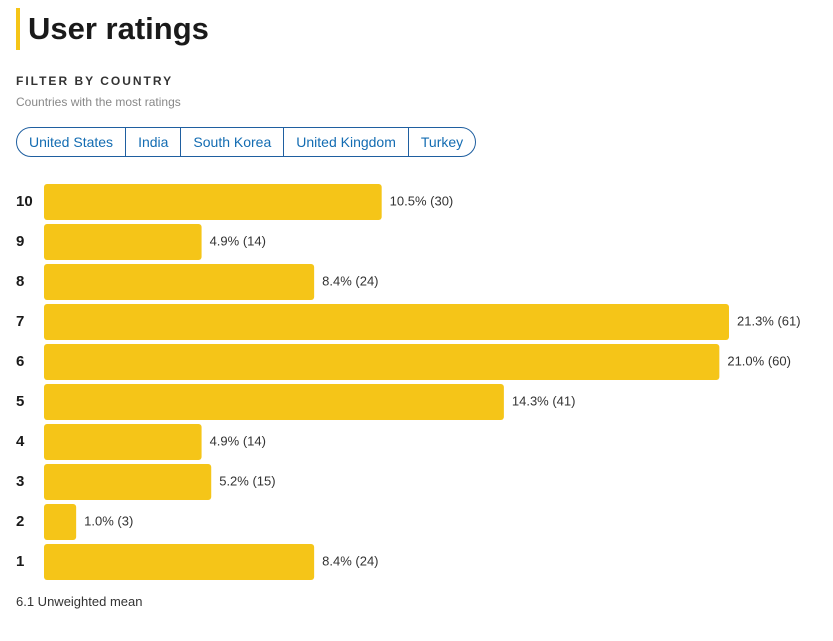  I want to click on value-label: 5.2% (15), so click(247, 480).